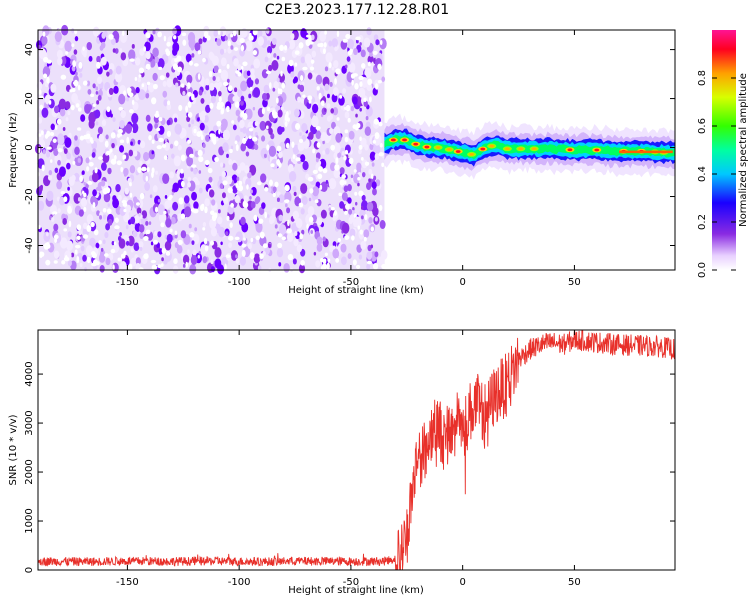 The height and width of the screenshot is (600, 750). What do you see at coordinates (29, 520) in the screenshot?
I see `y-tick-label: 1000` at bounding box center [29, 520].